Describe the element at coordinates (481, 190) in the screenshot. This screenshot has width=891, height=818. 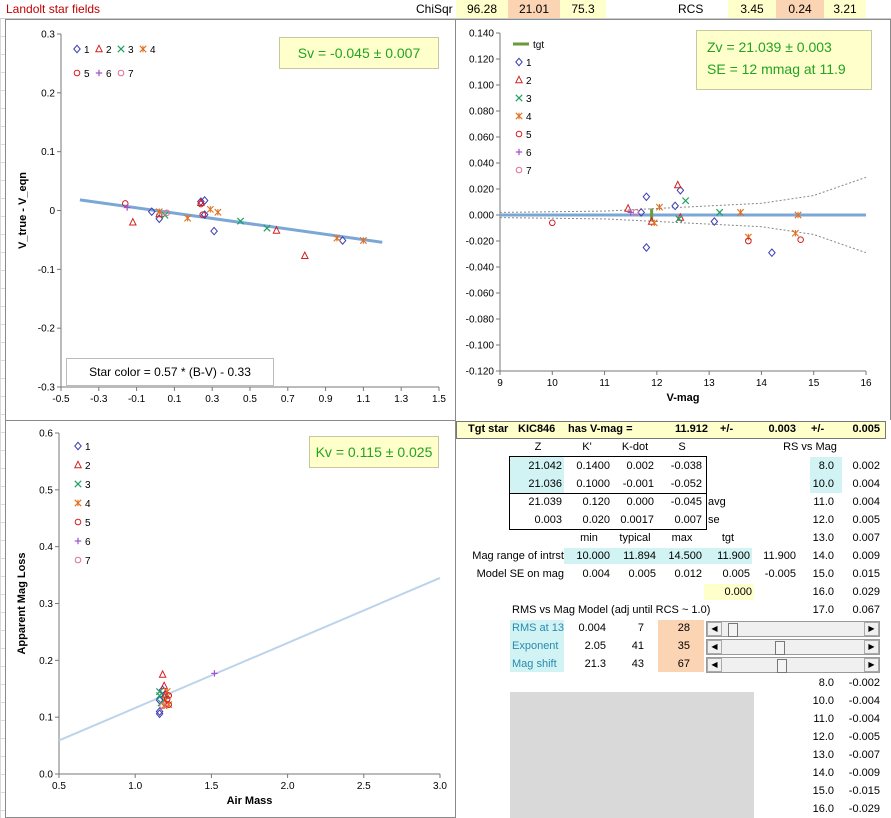
I see `zv-y-tick-label: 0.020` at that location.